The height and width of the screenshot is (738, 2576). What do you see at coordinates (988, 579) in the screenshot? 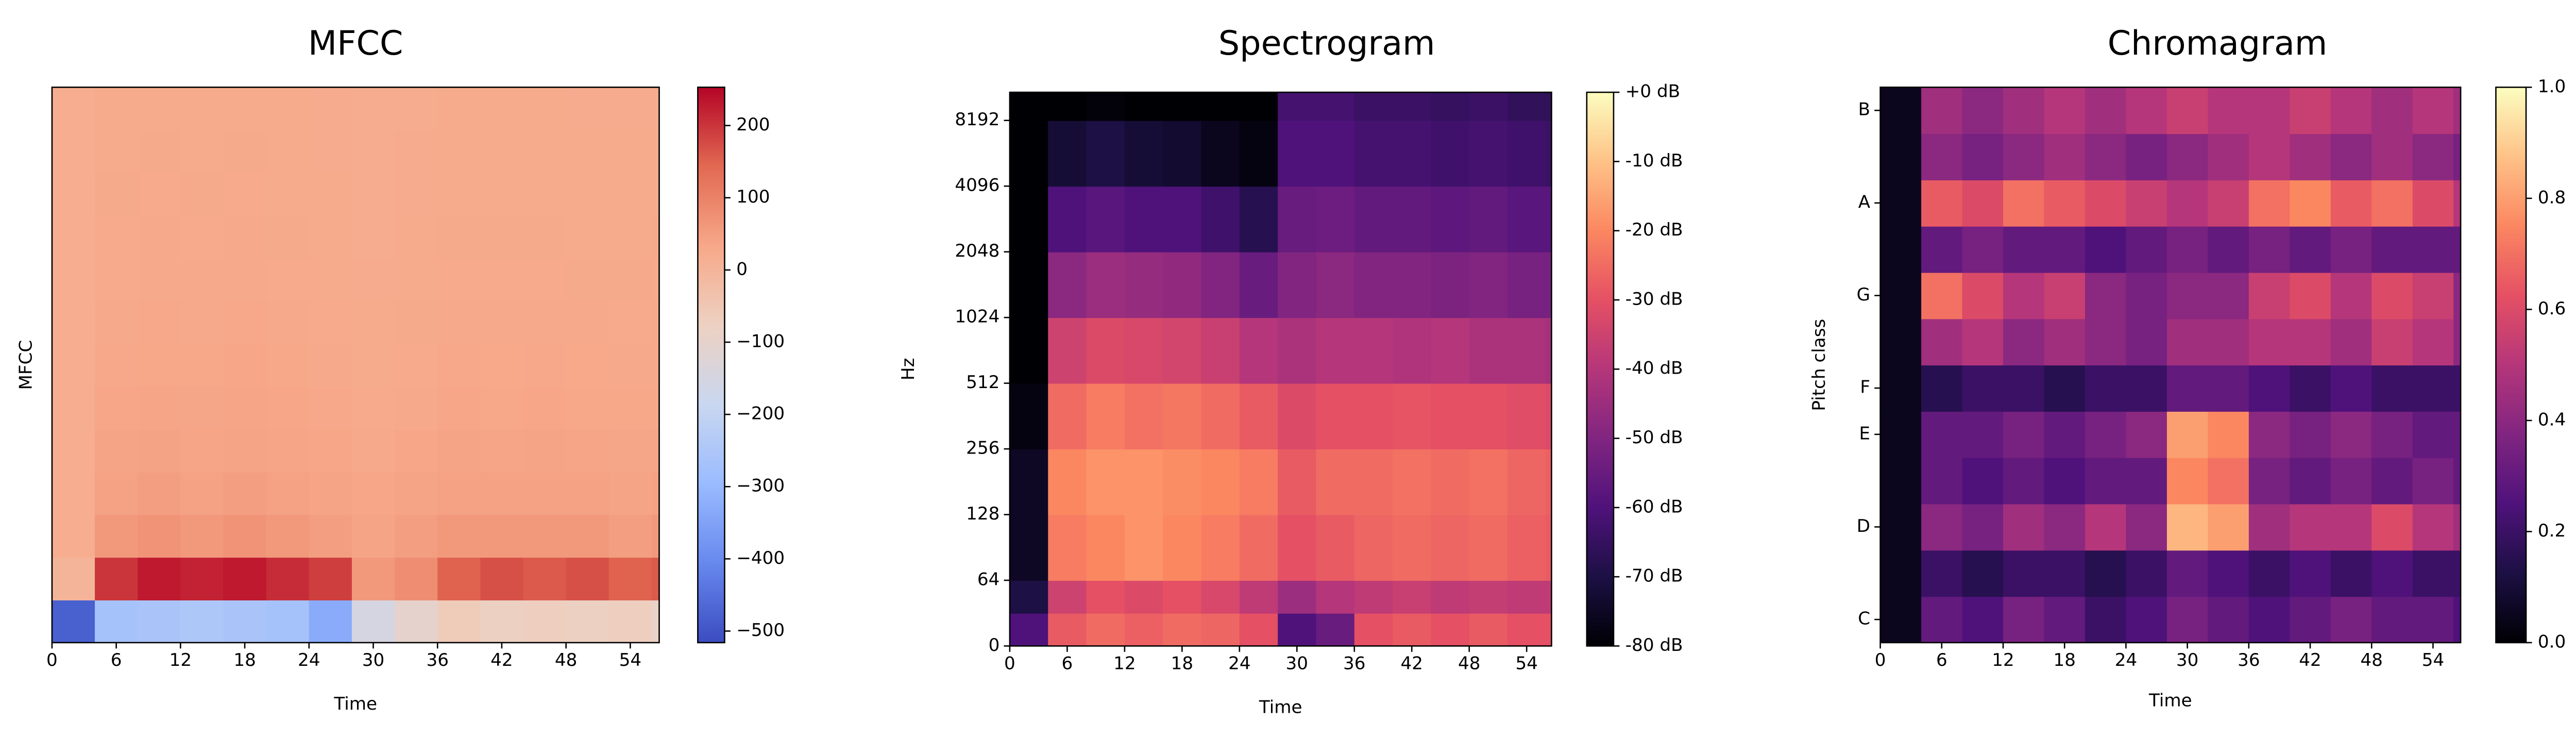
I see `y-tick-label: 64` at bounding box center [988, 579].